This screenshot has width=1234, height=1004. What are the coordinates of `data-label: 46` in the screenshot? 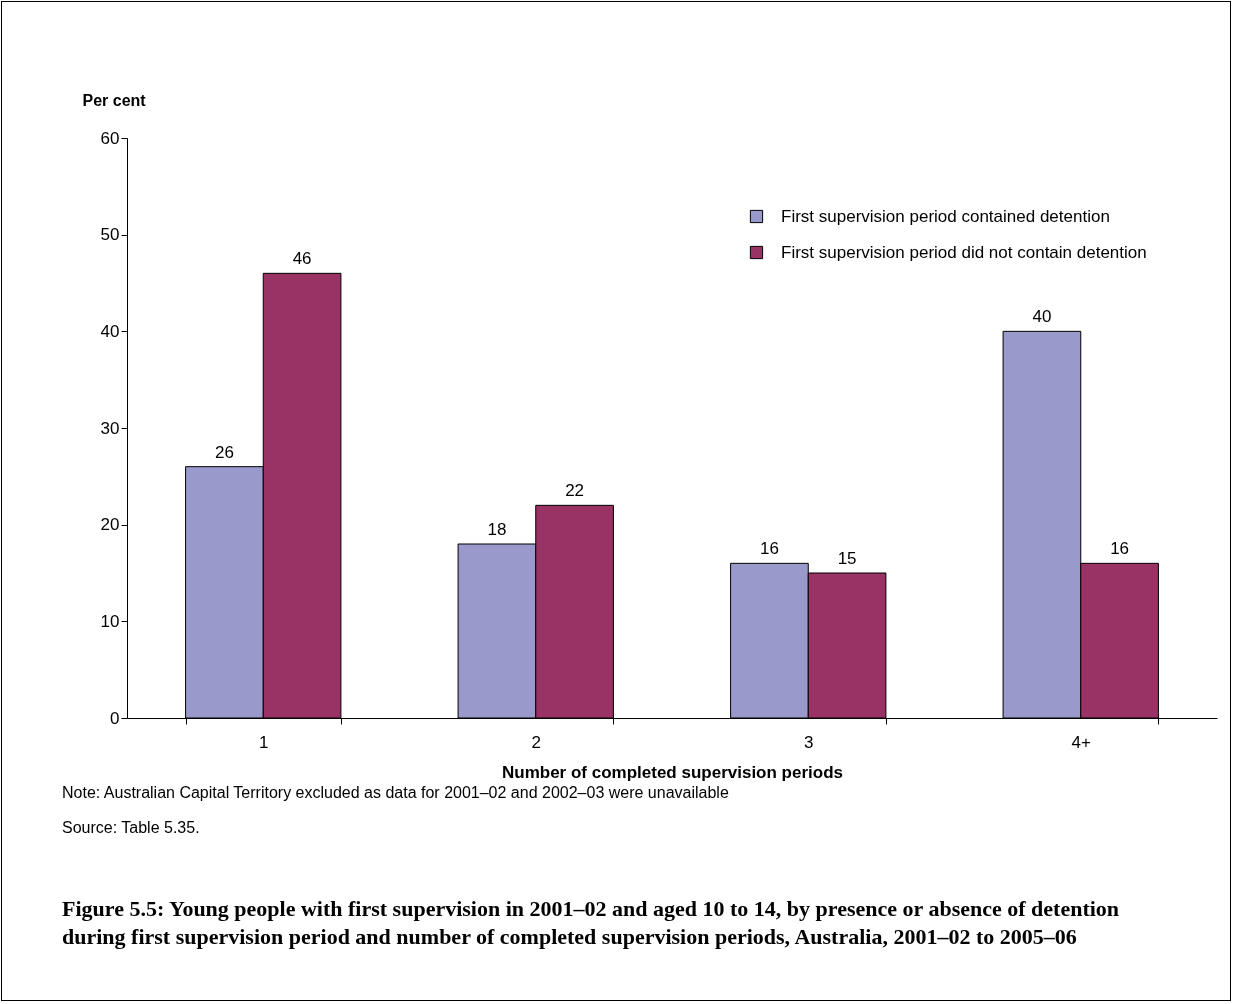 It's located at (302, 259).